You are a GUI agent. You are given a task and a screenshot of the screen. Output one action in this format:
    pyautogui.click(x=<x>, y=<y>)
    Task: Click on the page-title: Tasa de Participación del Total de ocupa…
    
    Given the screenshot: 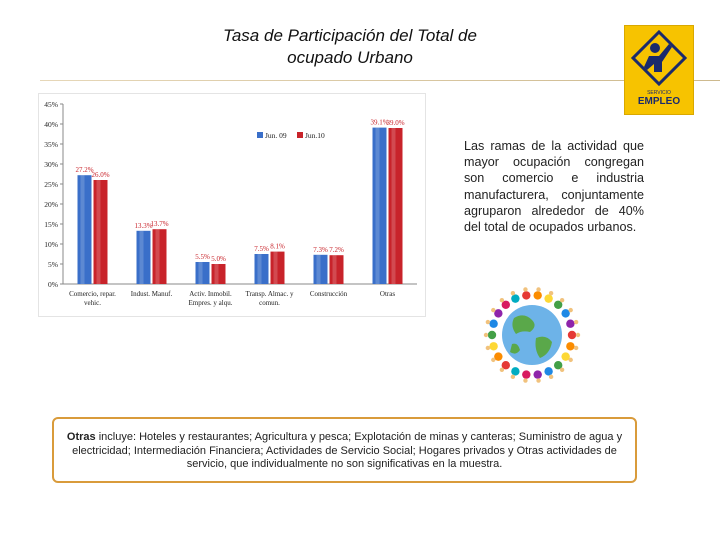 What is the action you would take?
    pyautogui.click(x=350, y=47)
    